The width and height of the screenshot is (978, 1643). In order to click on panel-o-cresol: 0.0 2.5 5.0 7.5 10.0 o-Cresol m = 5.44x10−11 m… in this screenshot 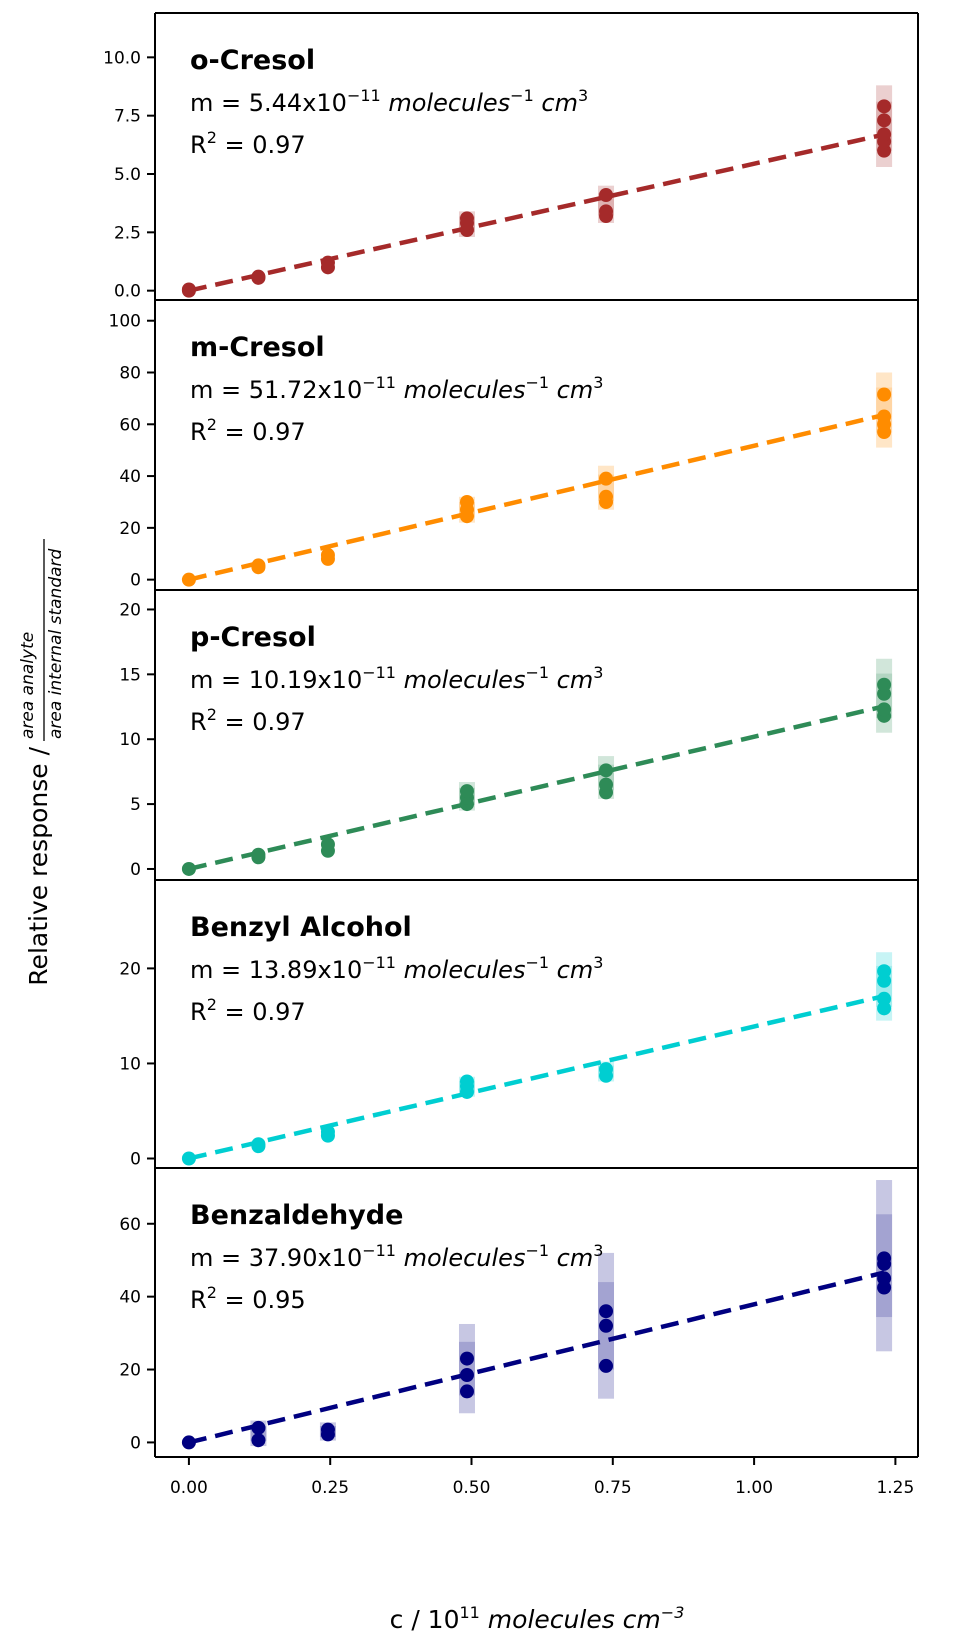, I will do `click(511, 157)`.